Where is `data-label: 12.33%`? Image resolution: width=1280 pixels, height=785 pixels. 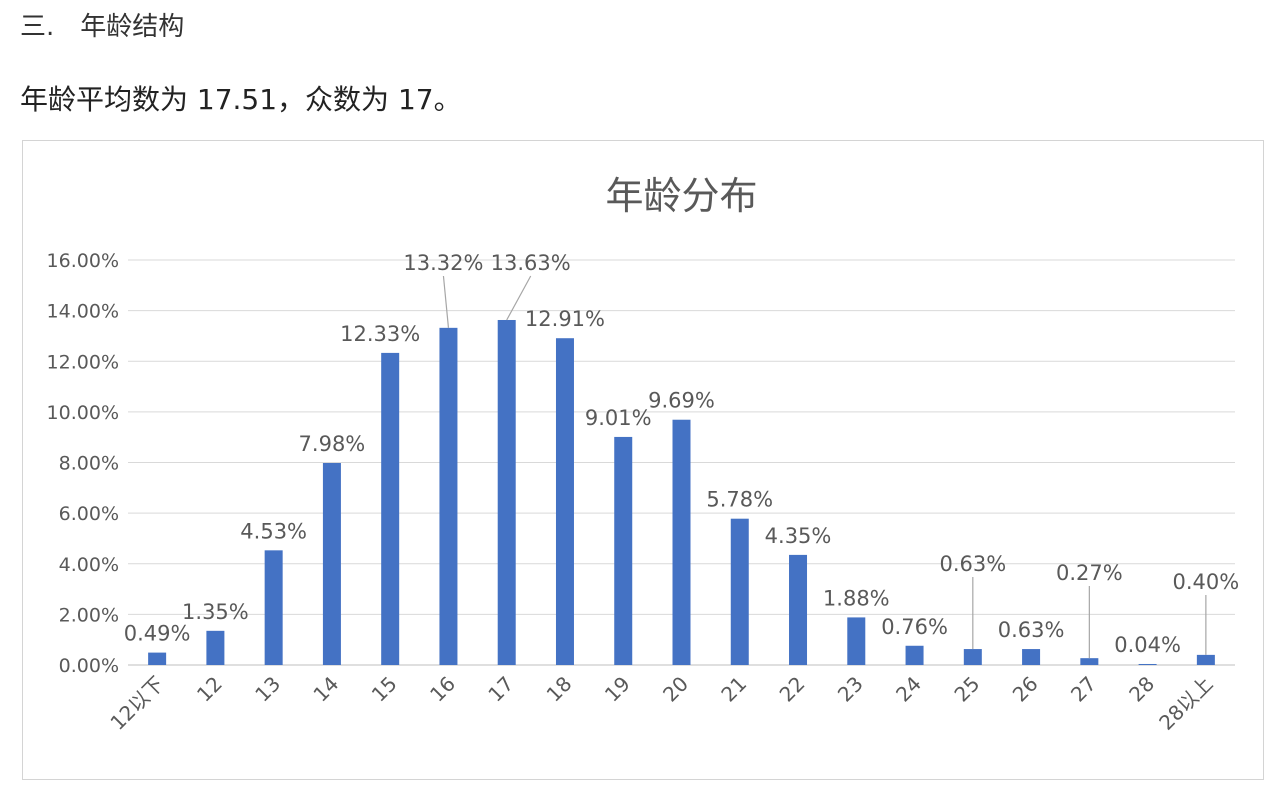 data-label: 12.33% is located at coordinates (380, 334).